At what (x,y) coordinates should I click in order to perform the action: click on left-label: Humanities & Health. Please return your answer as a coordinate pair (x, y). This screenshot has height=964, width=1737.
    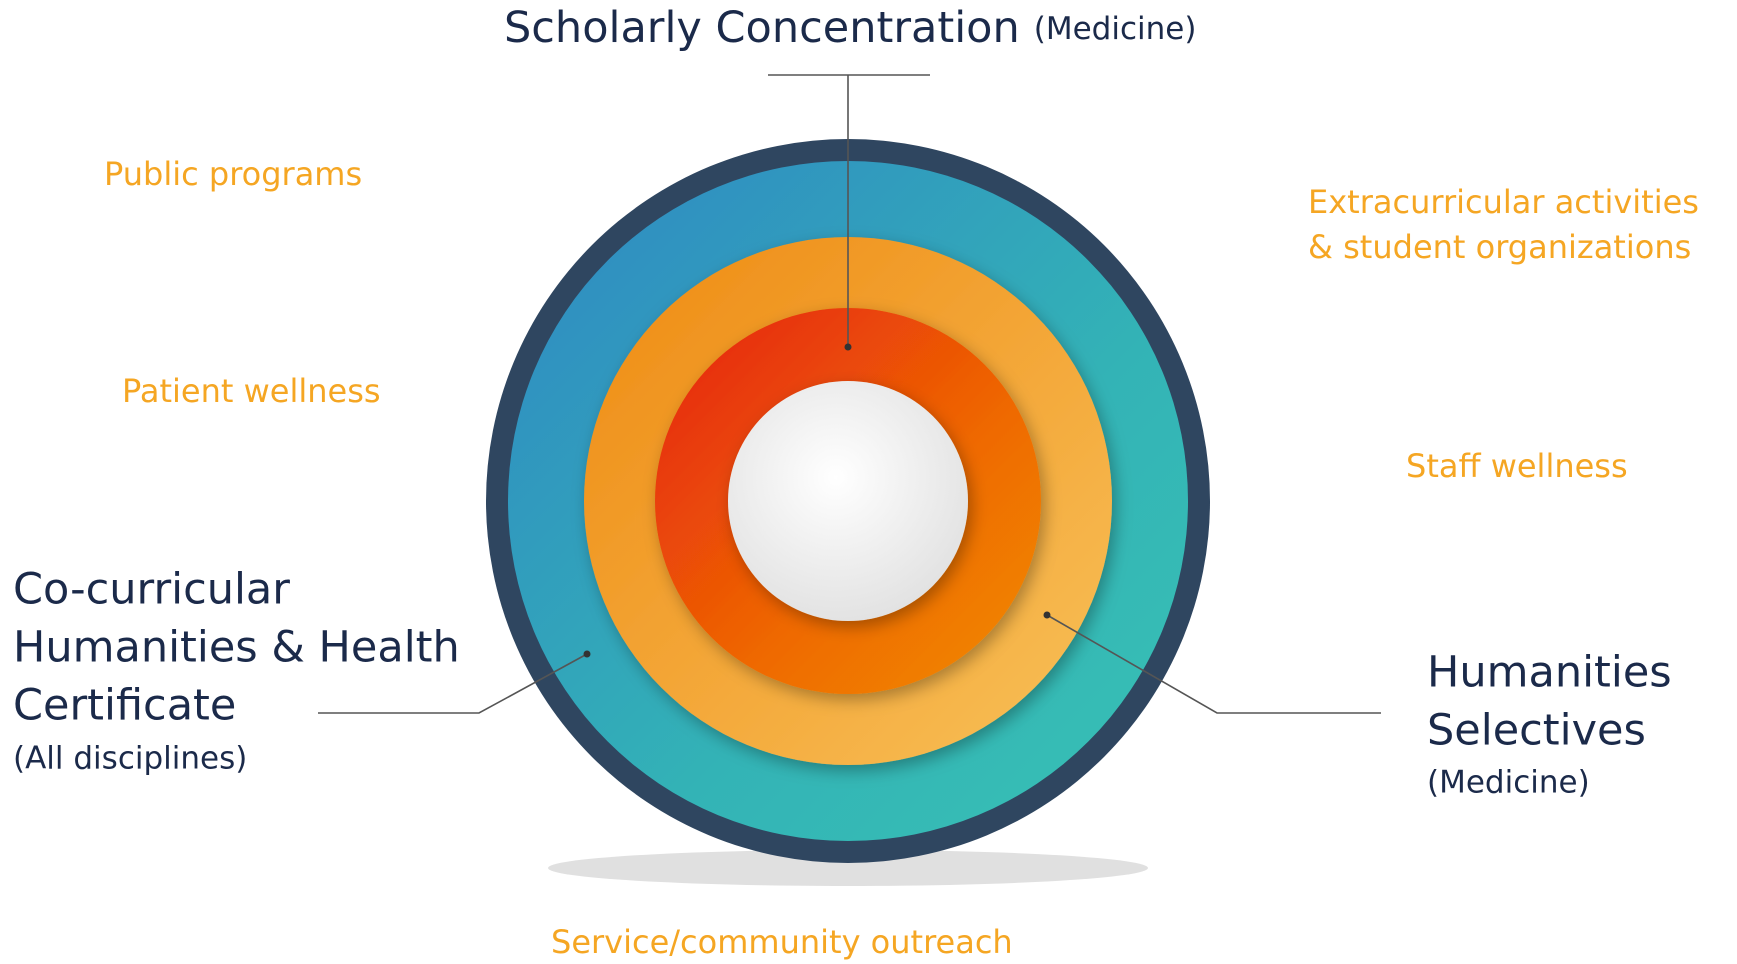
    Looking at the image, I should click on (236, 648).